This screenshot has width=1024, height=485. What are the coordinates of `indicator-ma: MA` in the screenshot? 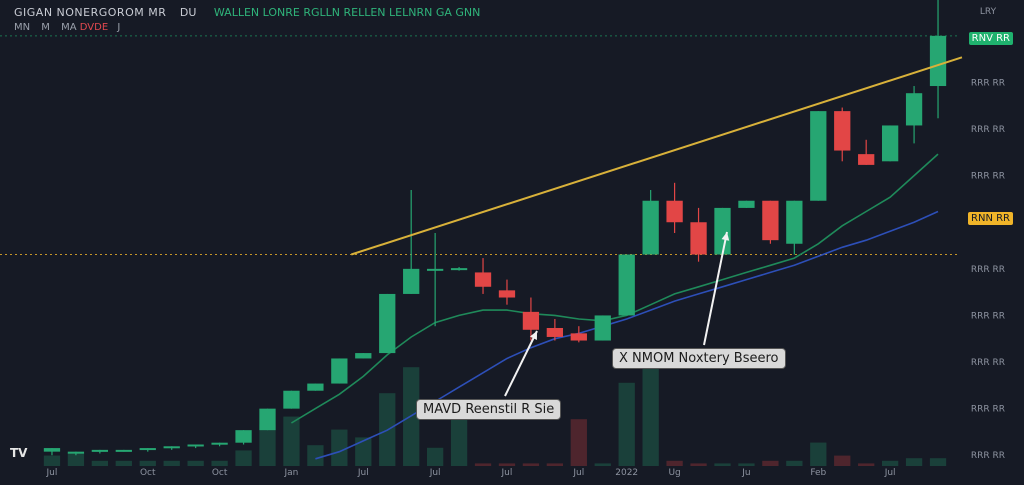 It's located at (69, 27).